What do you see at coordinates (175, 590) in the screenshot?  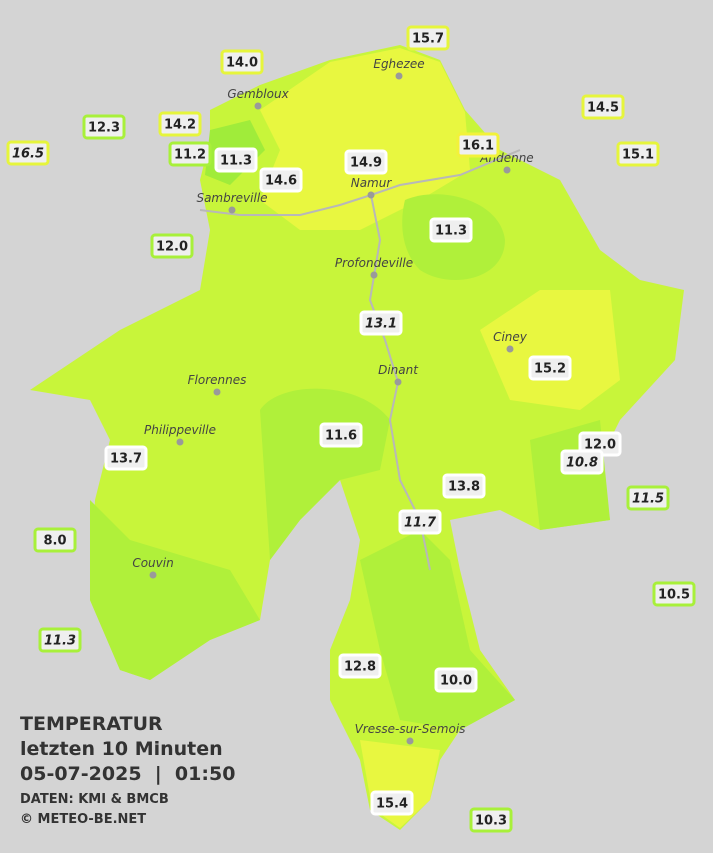 I see `cool-zone` at bounding box center [175, 590].